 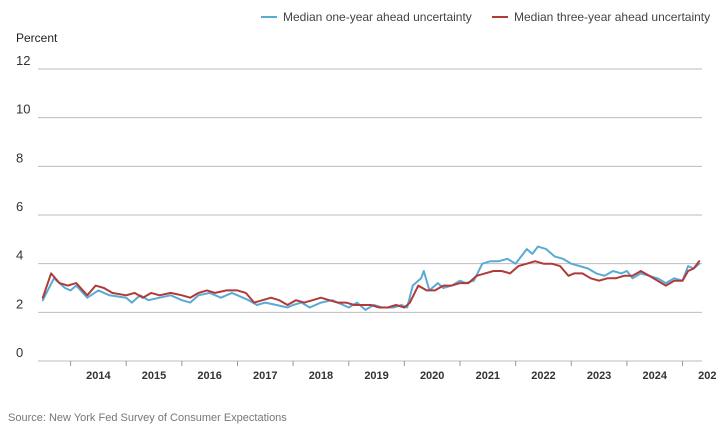 I want to click on series-line-three-year, so click(x=371, y=284).